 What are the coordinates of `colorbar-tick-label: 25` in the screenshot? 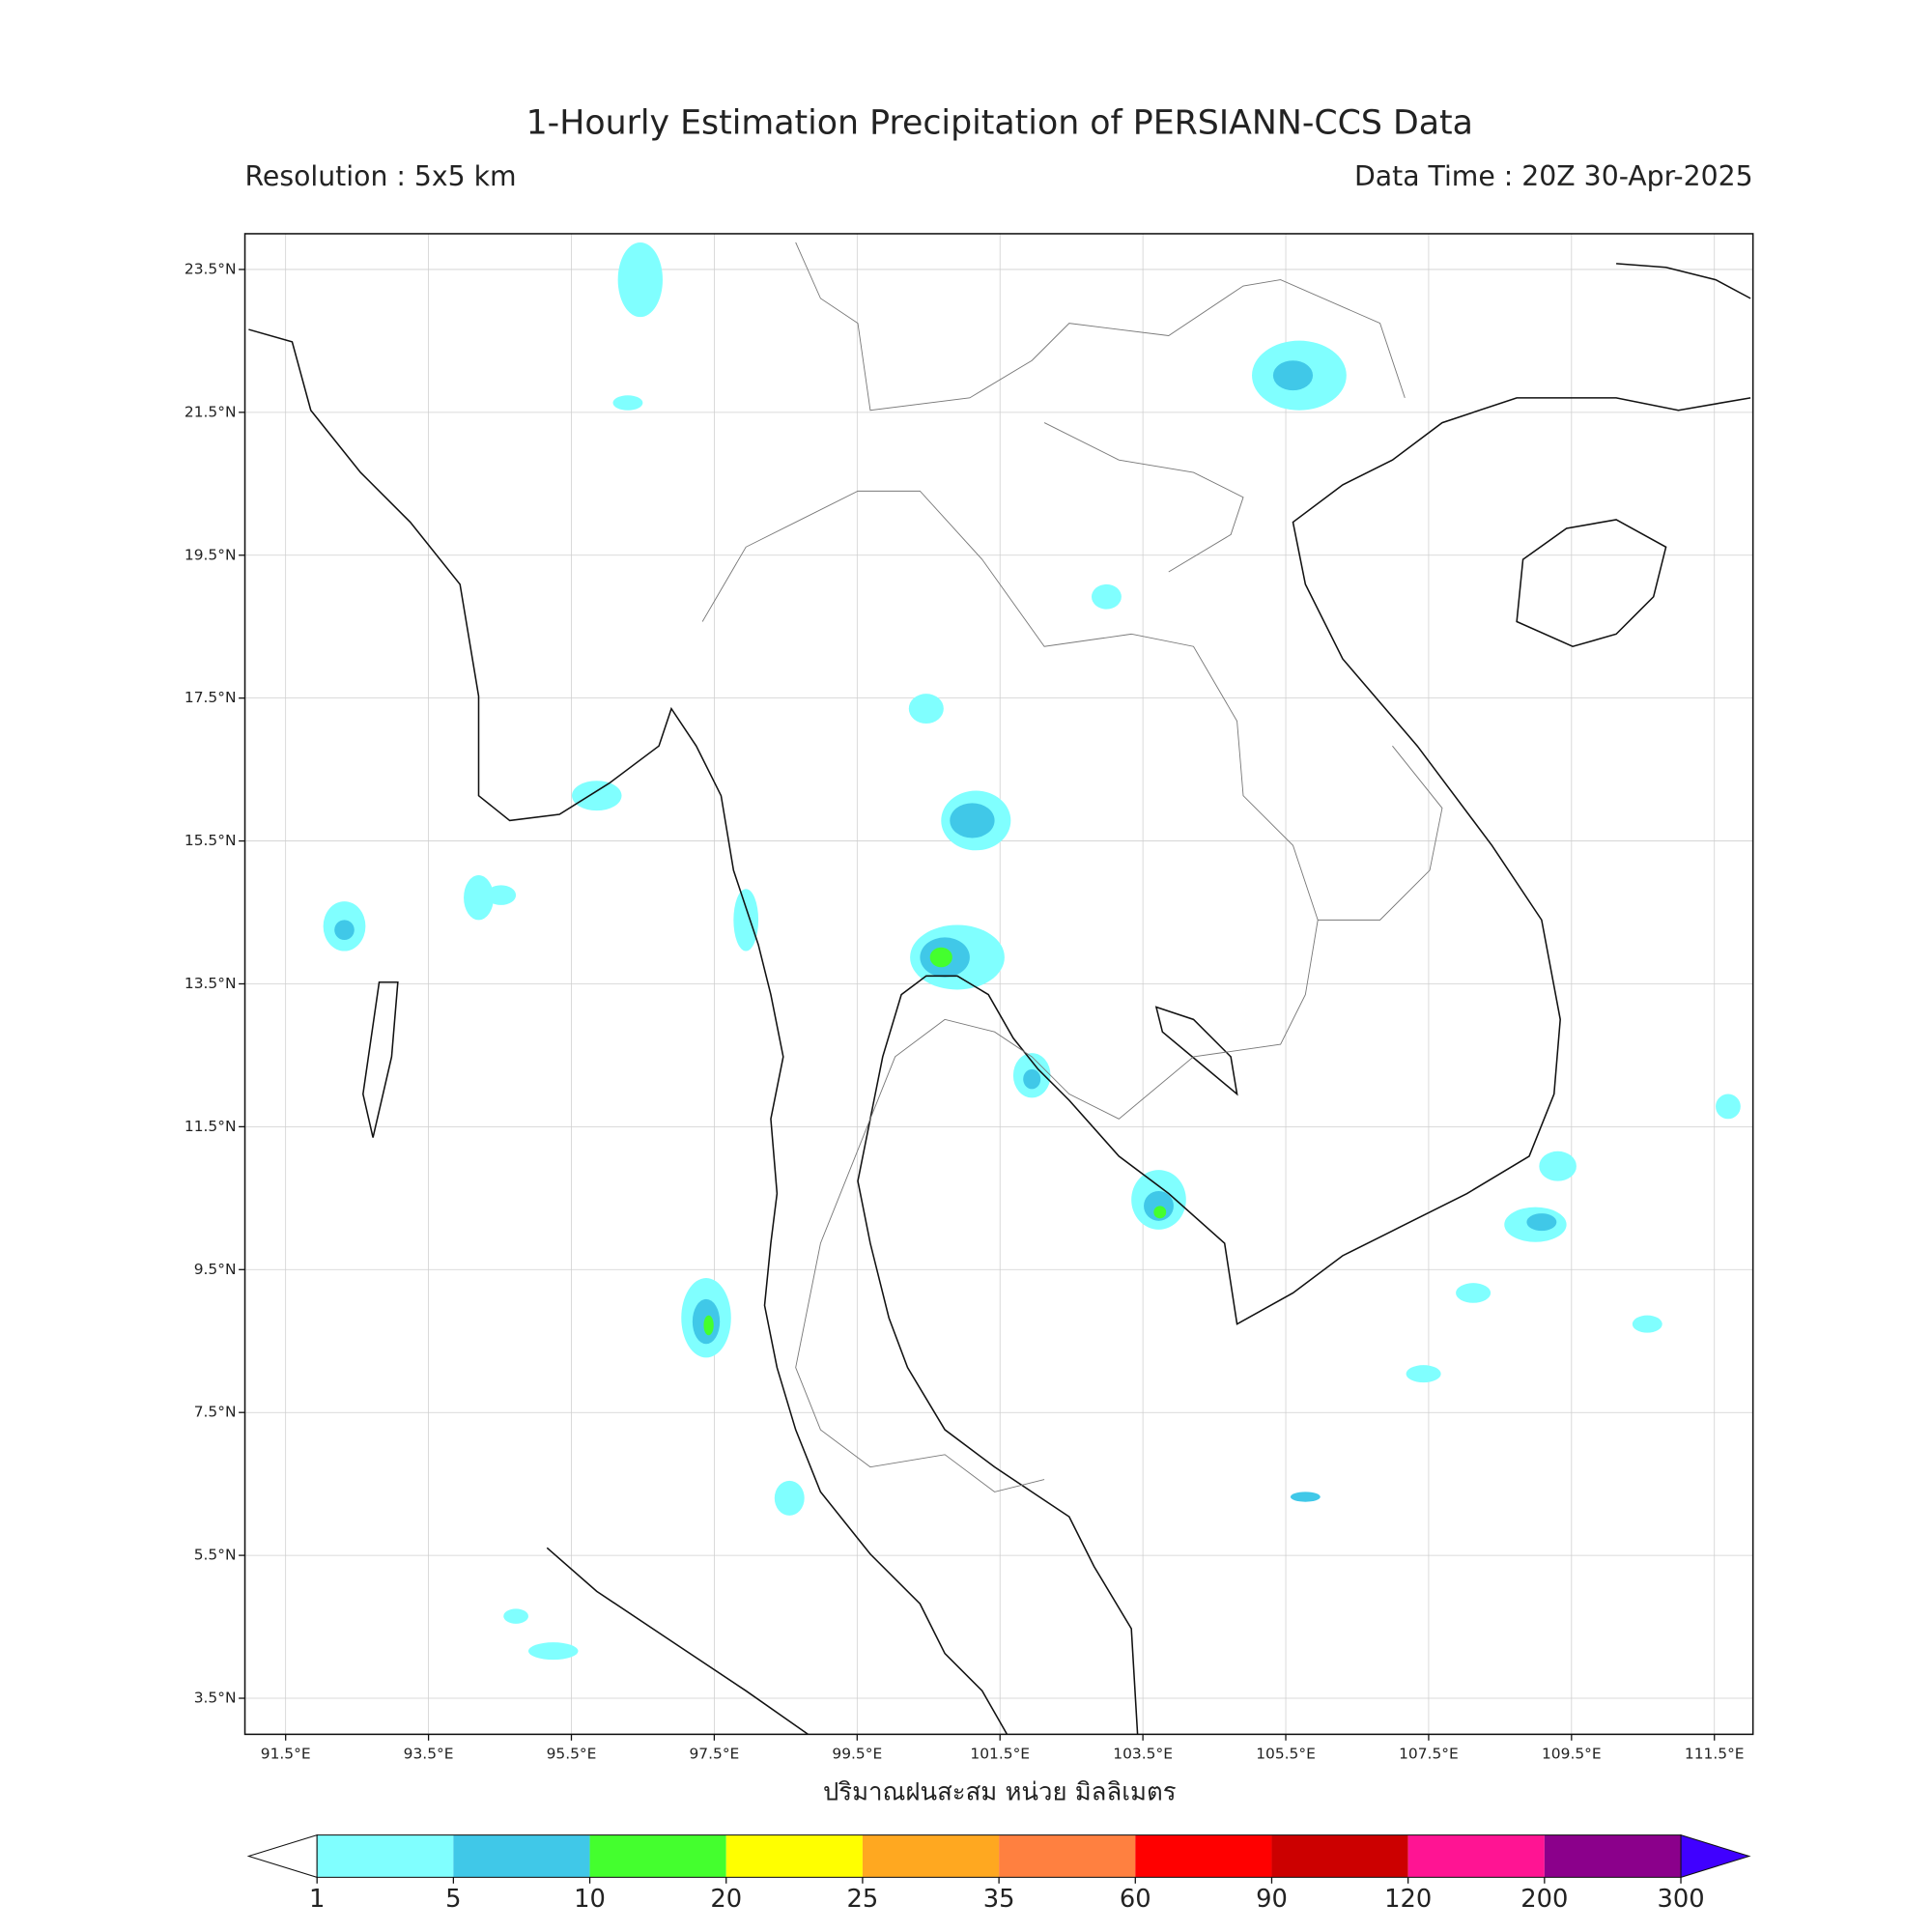 It's located at (863, 1899).